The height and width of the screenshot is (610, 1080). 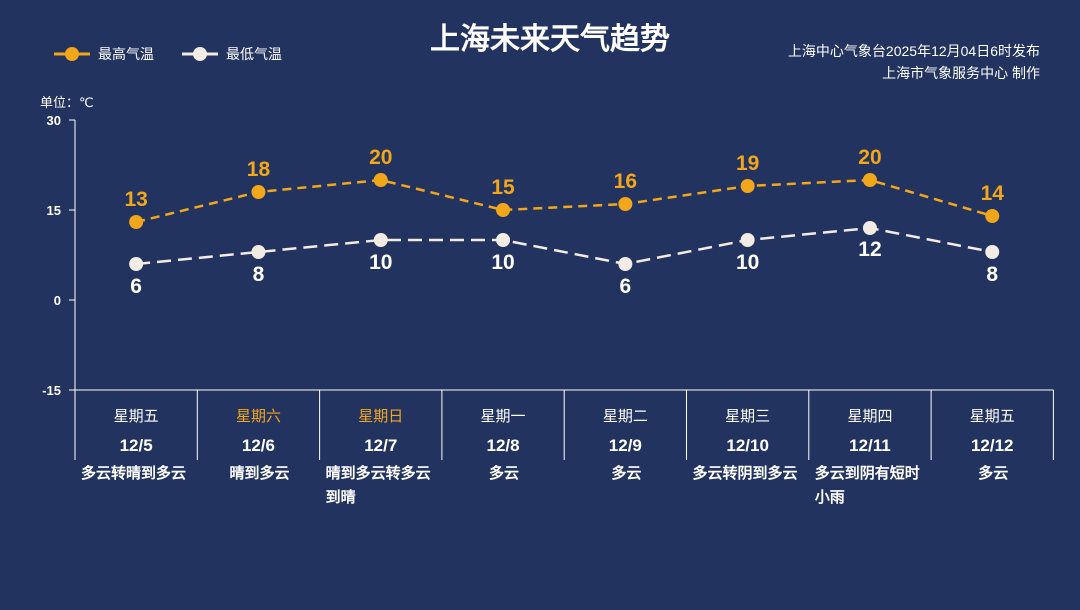 I want to click on legend-low-marker, so click(x=200, y=54).